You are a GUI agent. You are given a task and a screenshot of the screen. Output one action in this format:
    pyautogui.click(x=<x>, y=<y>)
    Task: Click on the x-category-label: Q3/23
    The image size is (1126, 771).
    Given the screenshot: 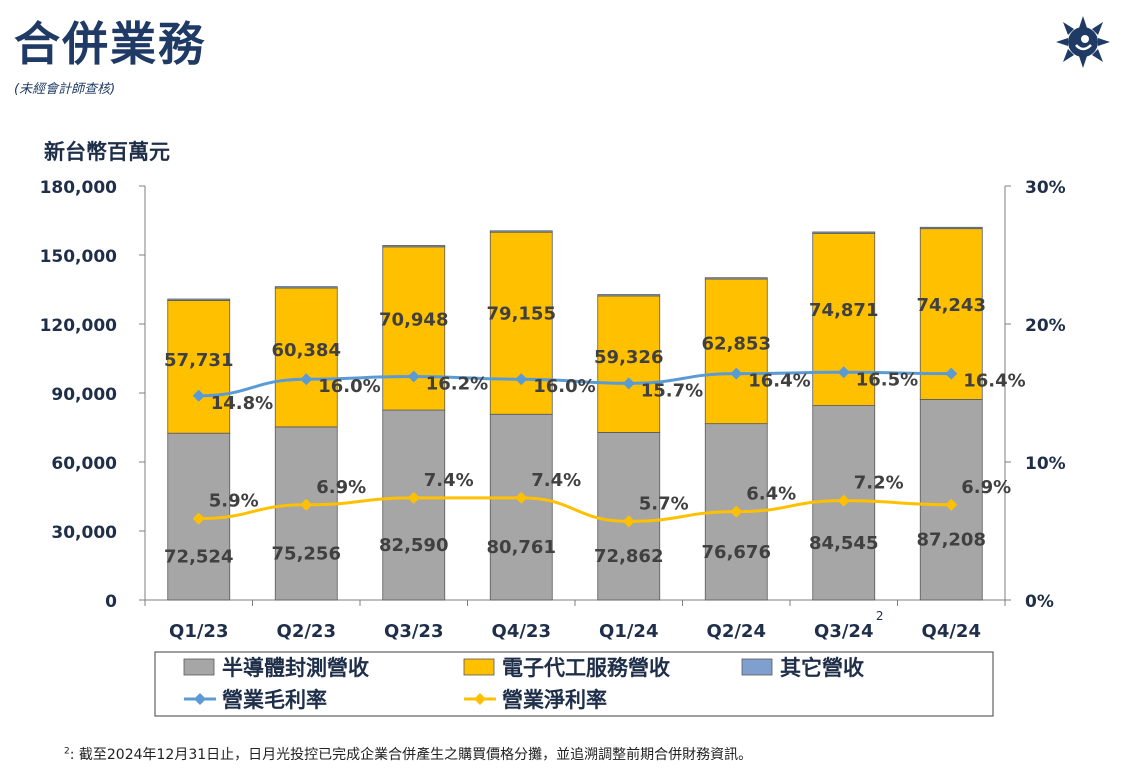 What is the action you would take?
    pyautogui.click(x=413, y=631)
    